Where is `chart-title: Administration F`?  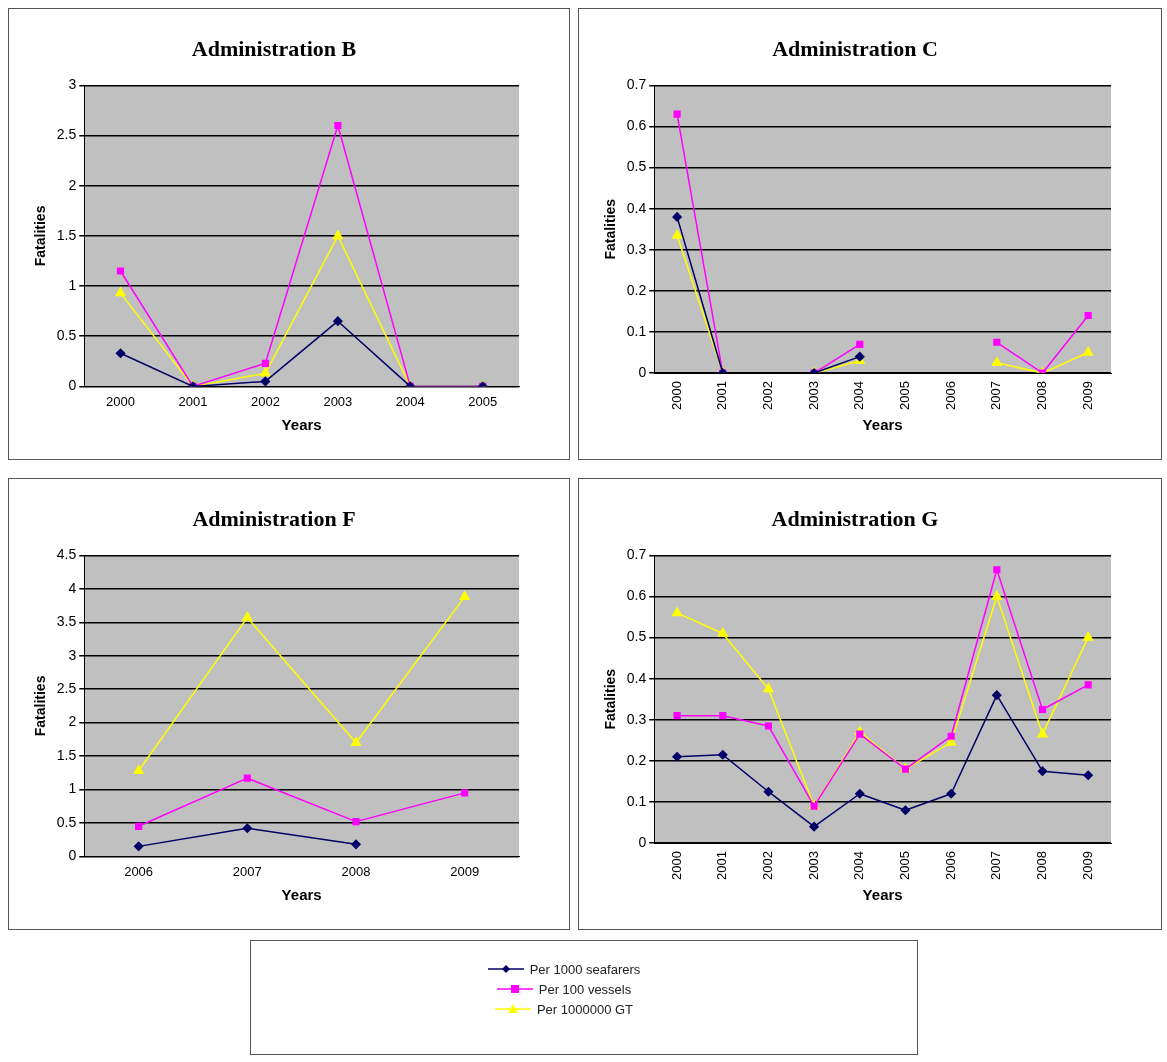 chart-title: Administration F is located at coordinates (274, 518).